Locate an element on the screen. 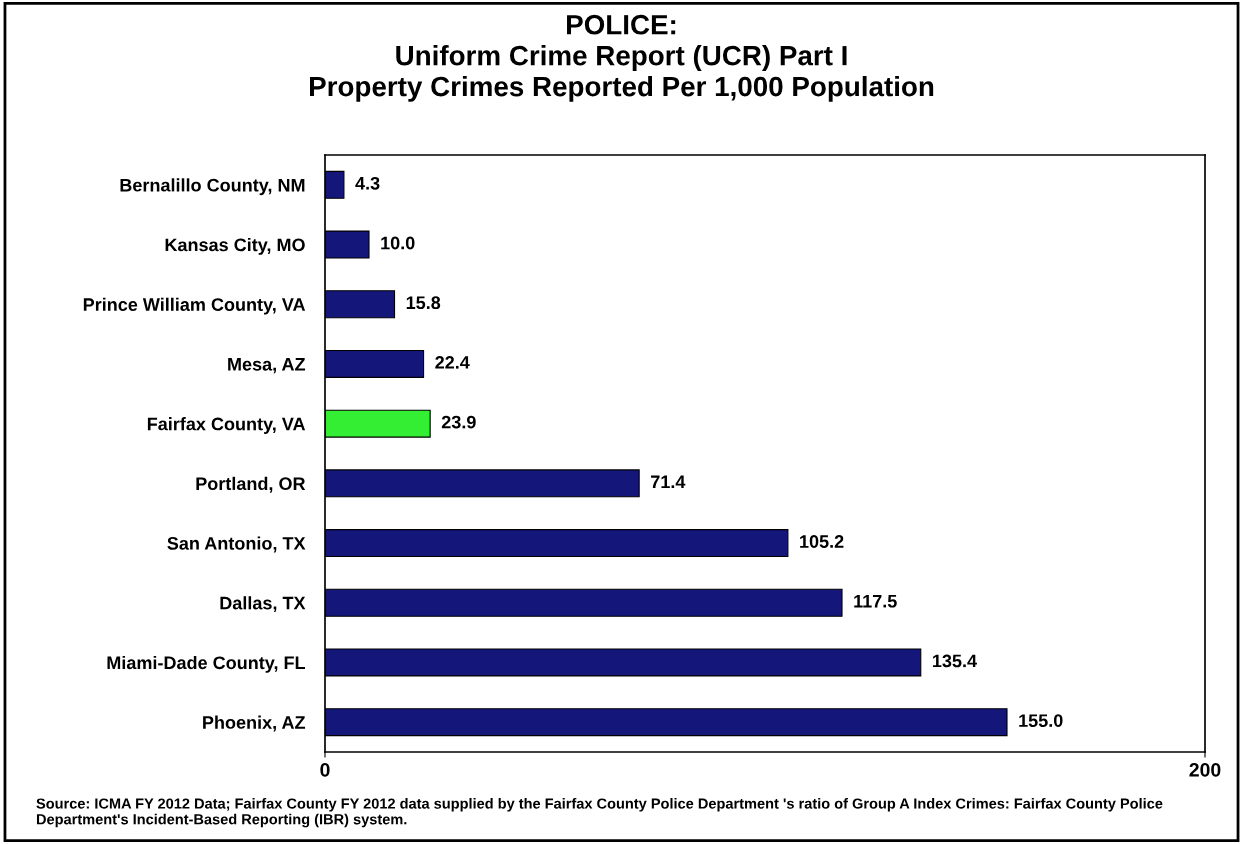  y-tick-label: Mesa, AZ is located at coordinates (267, 366).